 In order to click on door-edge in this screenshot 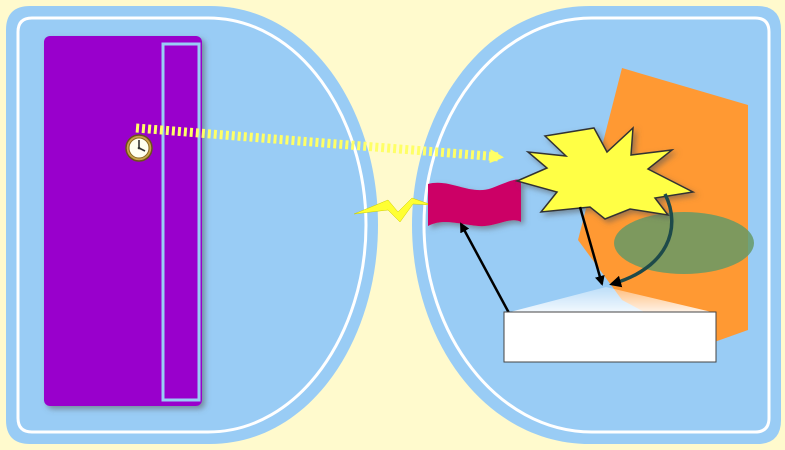, I will do `click(181, 222)`.